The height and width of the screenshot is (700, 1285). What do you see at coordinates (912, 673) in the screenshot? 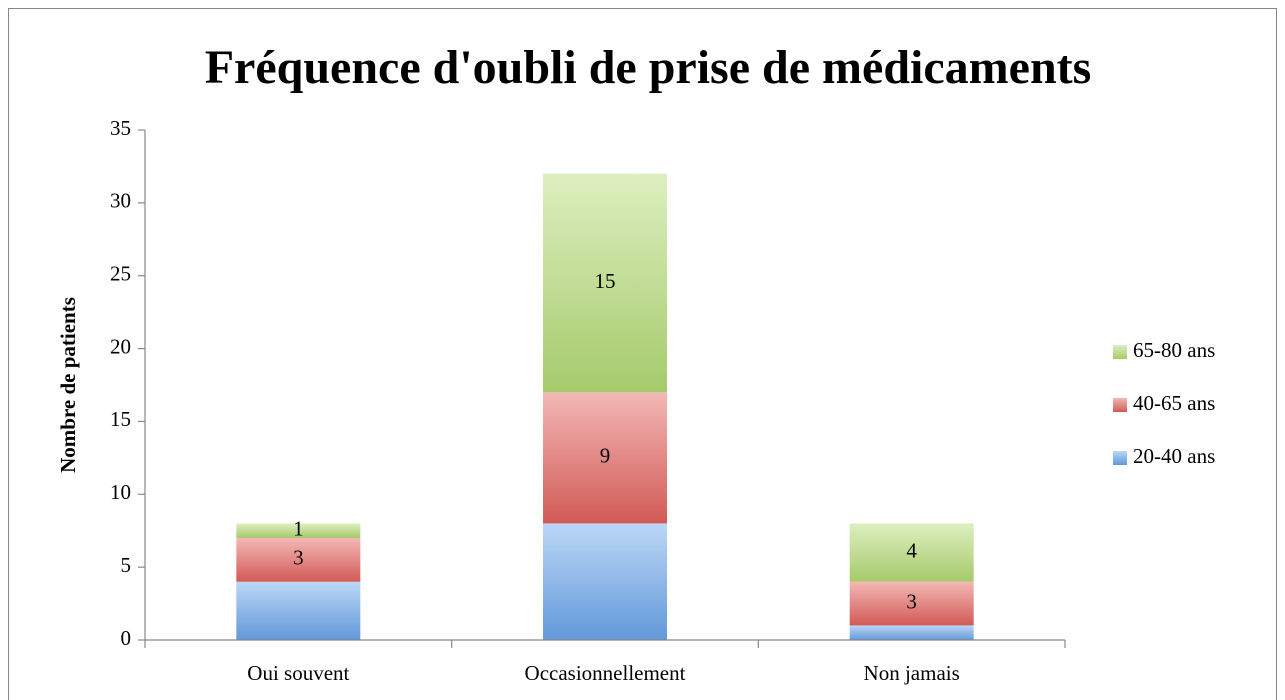
I see `x-tick-label: Non jamais` at bounding box center [912, 673].